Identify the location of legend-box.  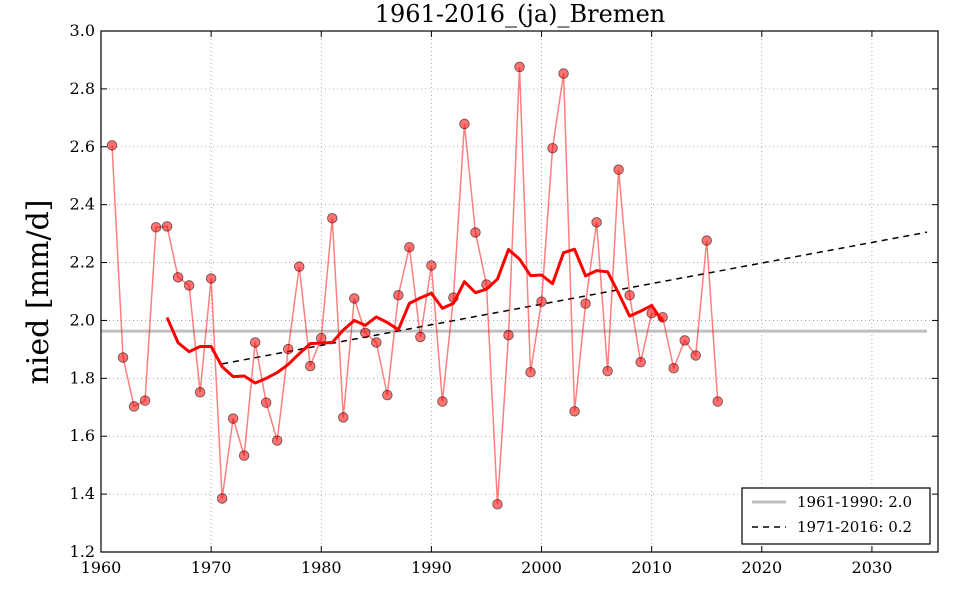
(836, 516).